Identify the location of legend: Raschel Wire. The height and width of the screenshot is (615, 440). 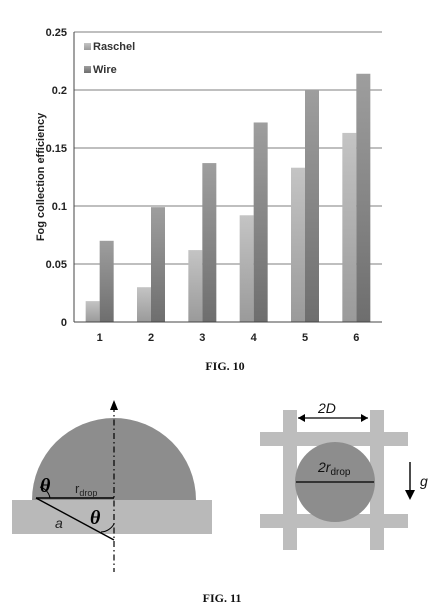
(109, 58).